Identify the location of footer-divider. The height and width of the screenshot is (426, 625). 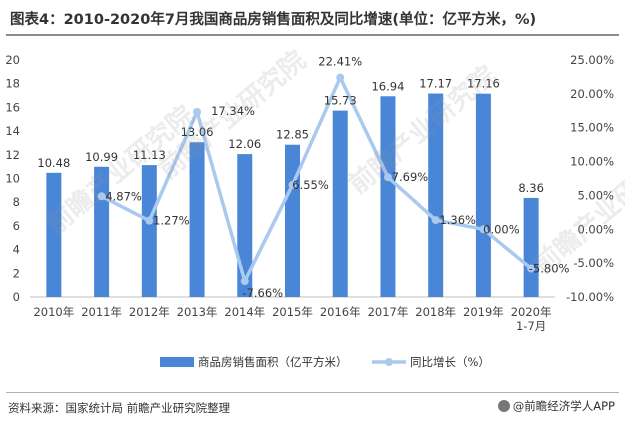
(312, 392).